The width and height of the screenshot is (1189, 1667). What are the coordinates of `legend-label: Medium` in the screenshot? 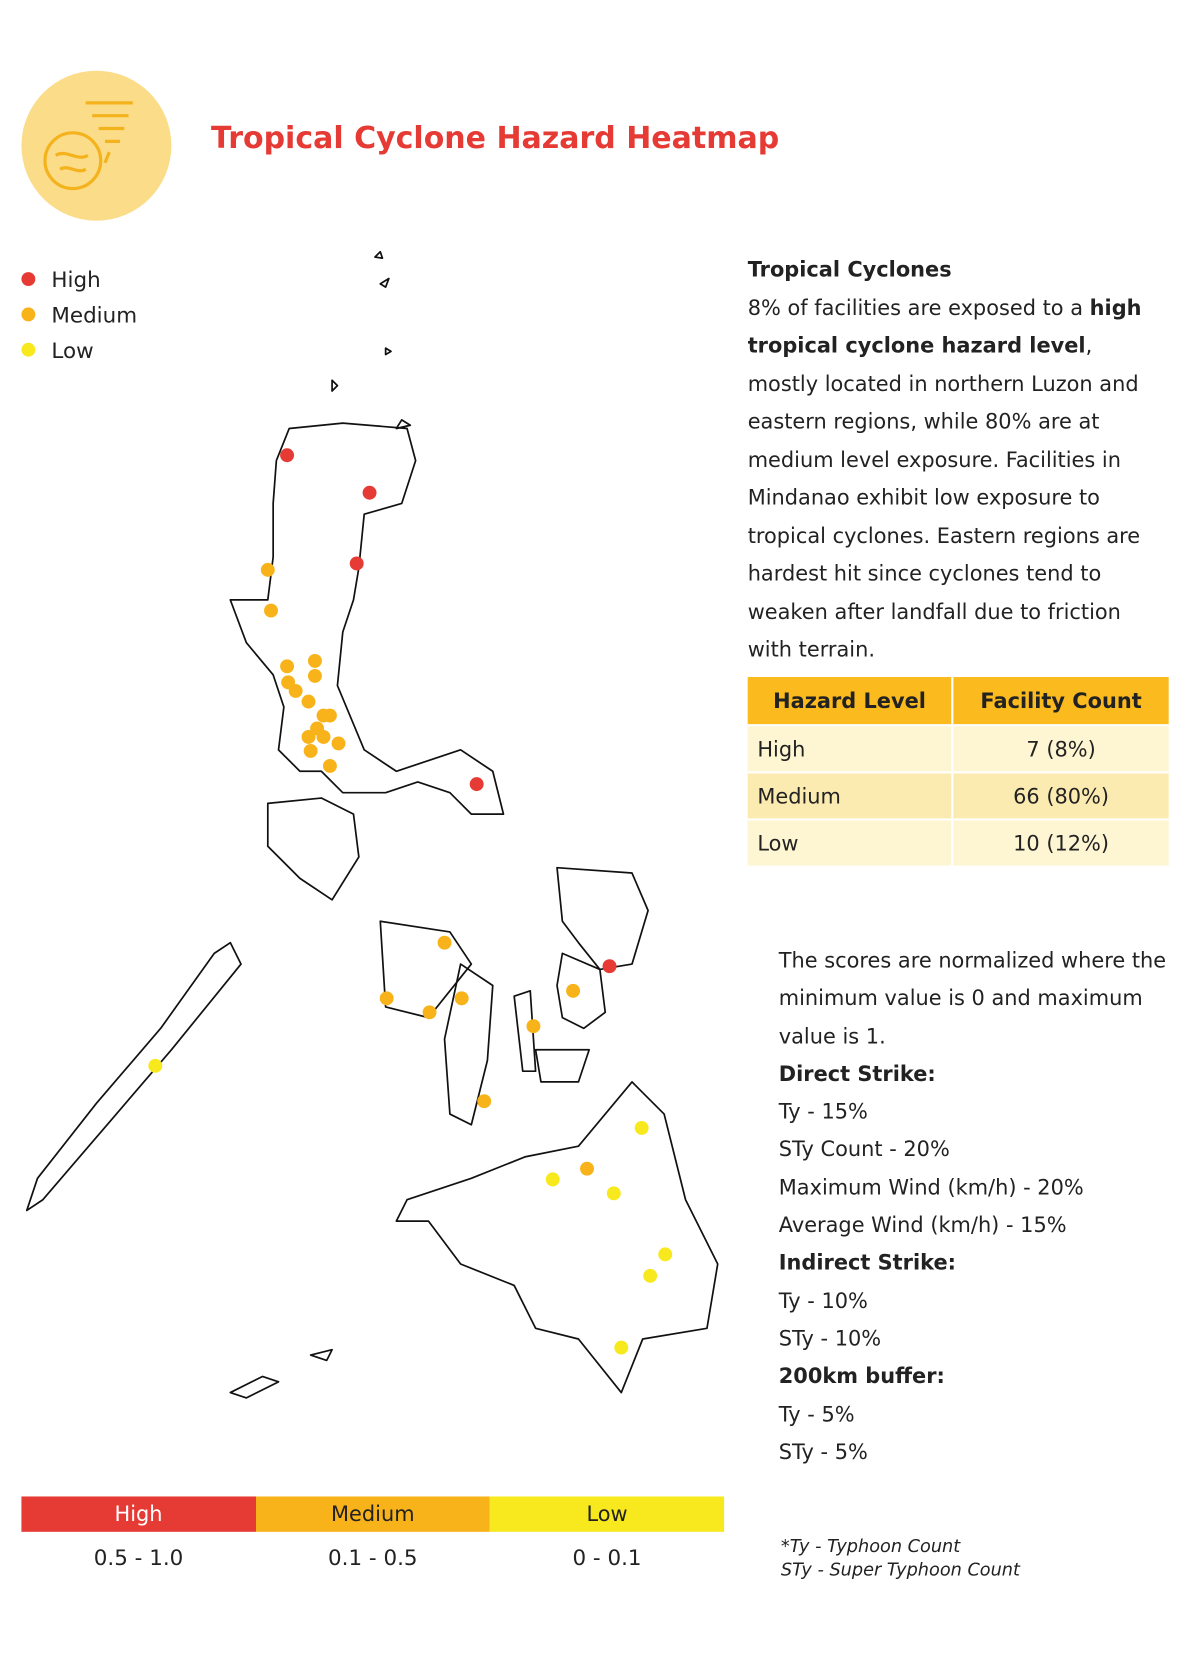 It's located at (94, 314).